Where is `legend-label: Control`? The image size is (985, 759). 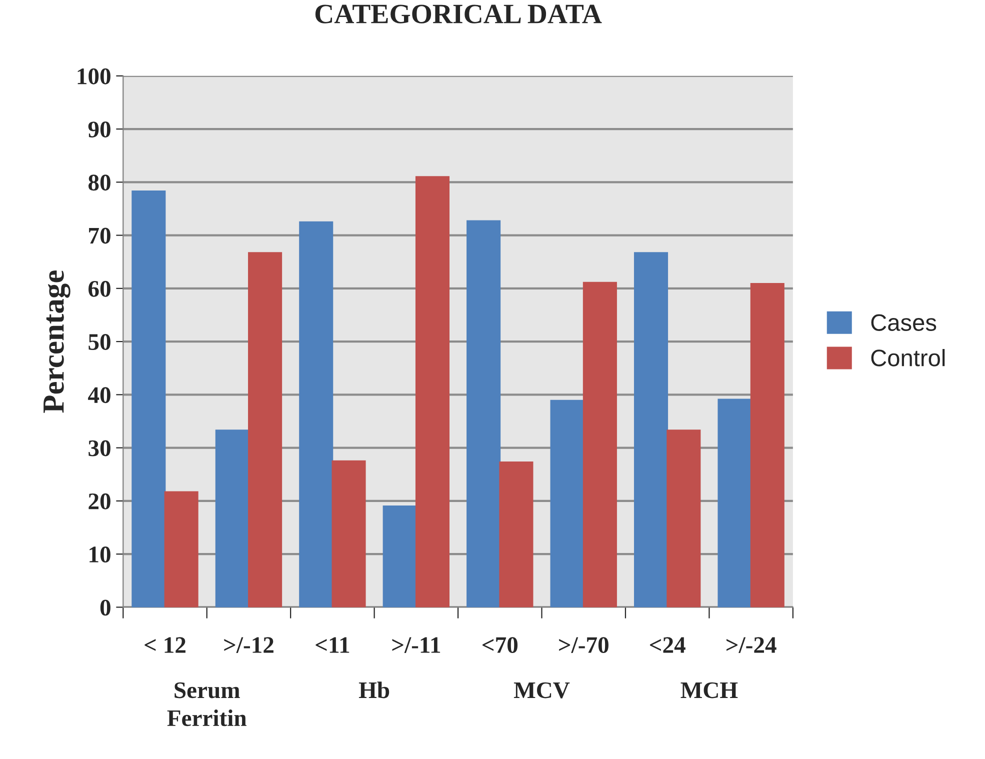
legend-label: Control is located at coordinates (908, 357).